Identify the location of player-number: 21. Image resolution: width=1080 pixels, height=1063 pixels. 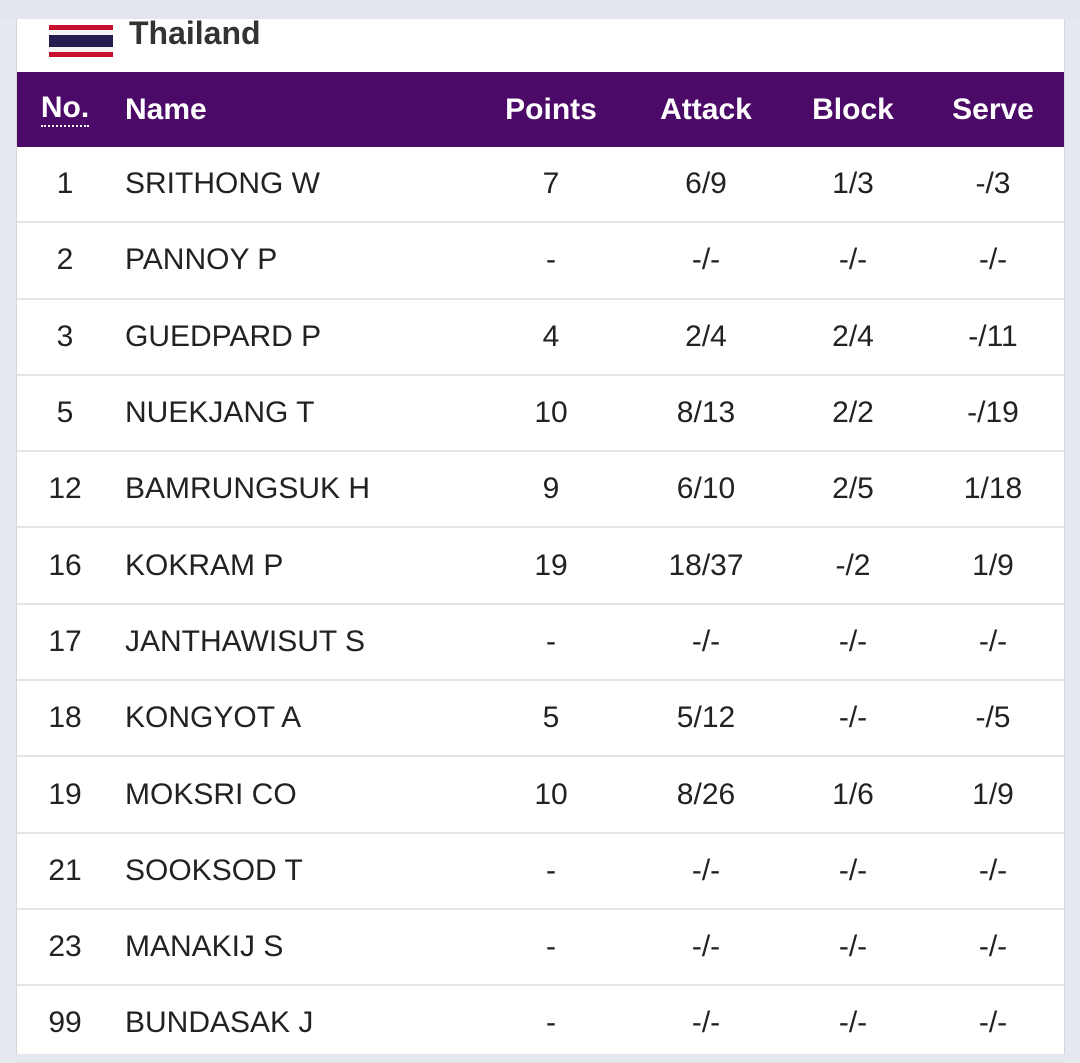
(65, 870).